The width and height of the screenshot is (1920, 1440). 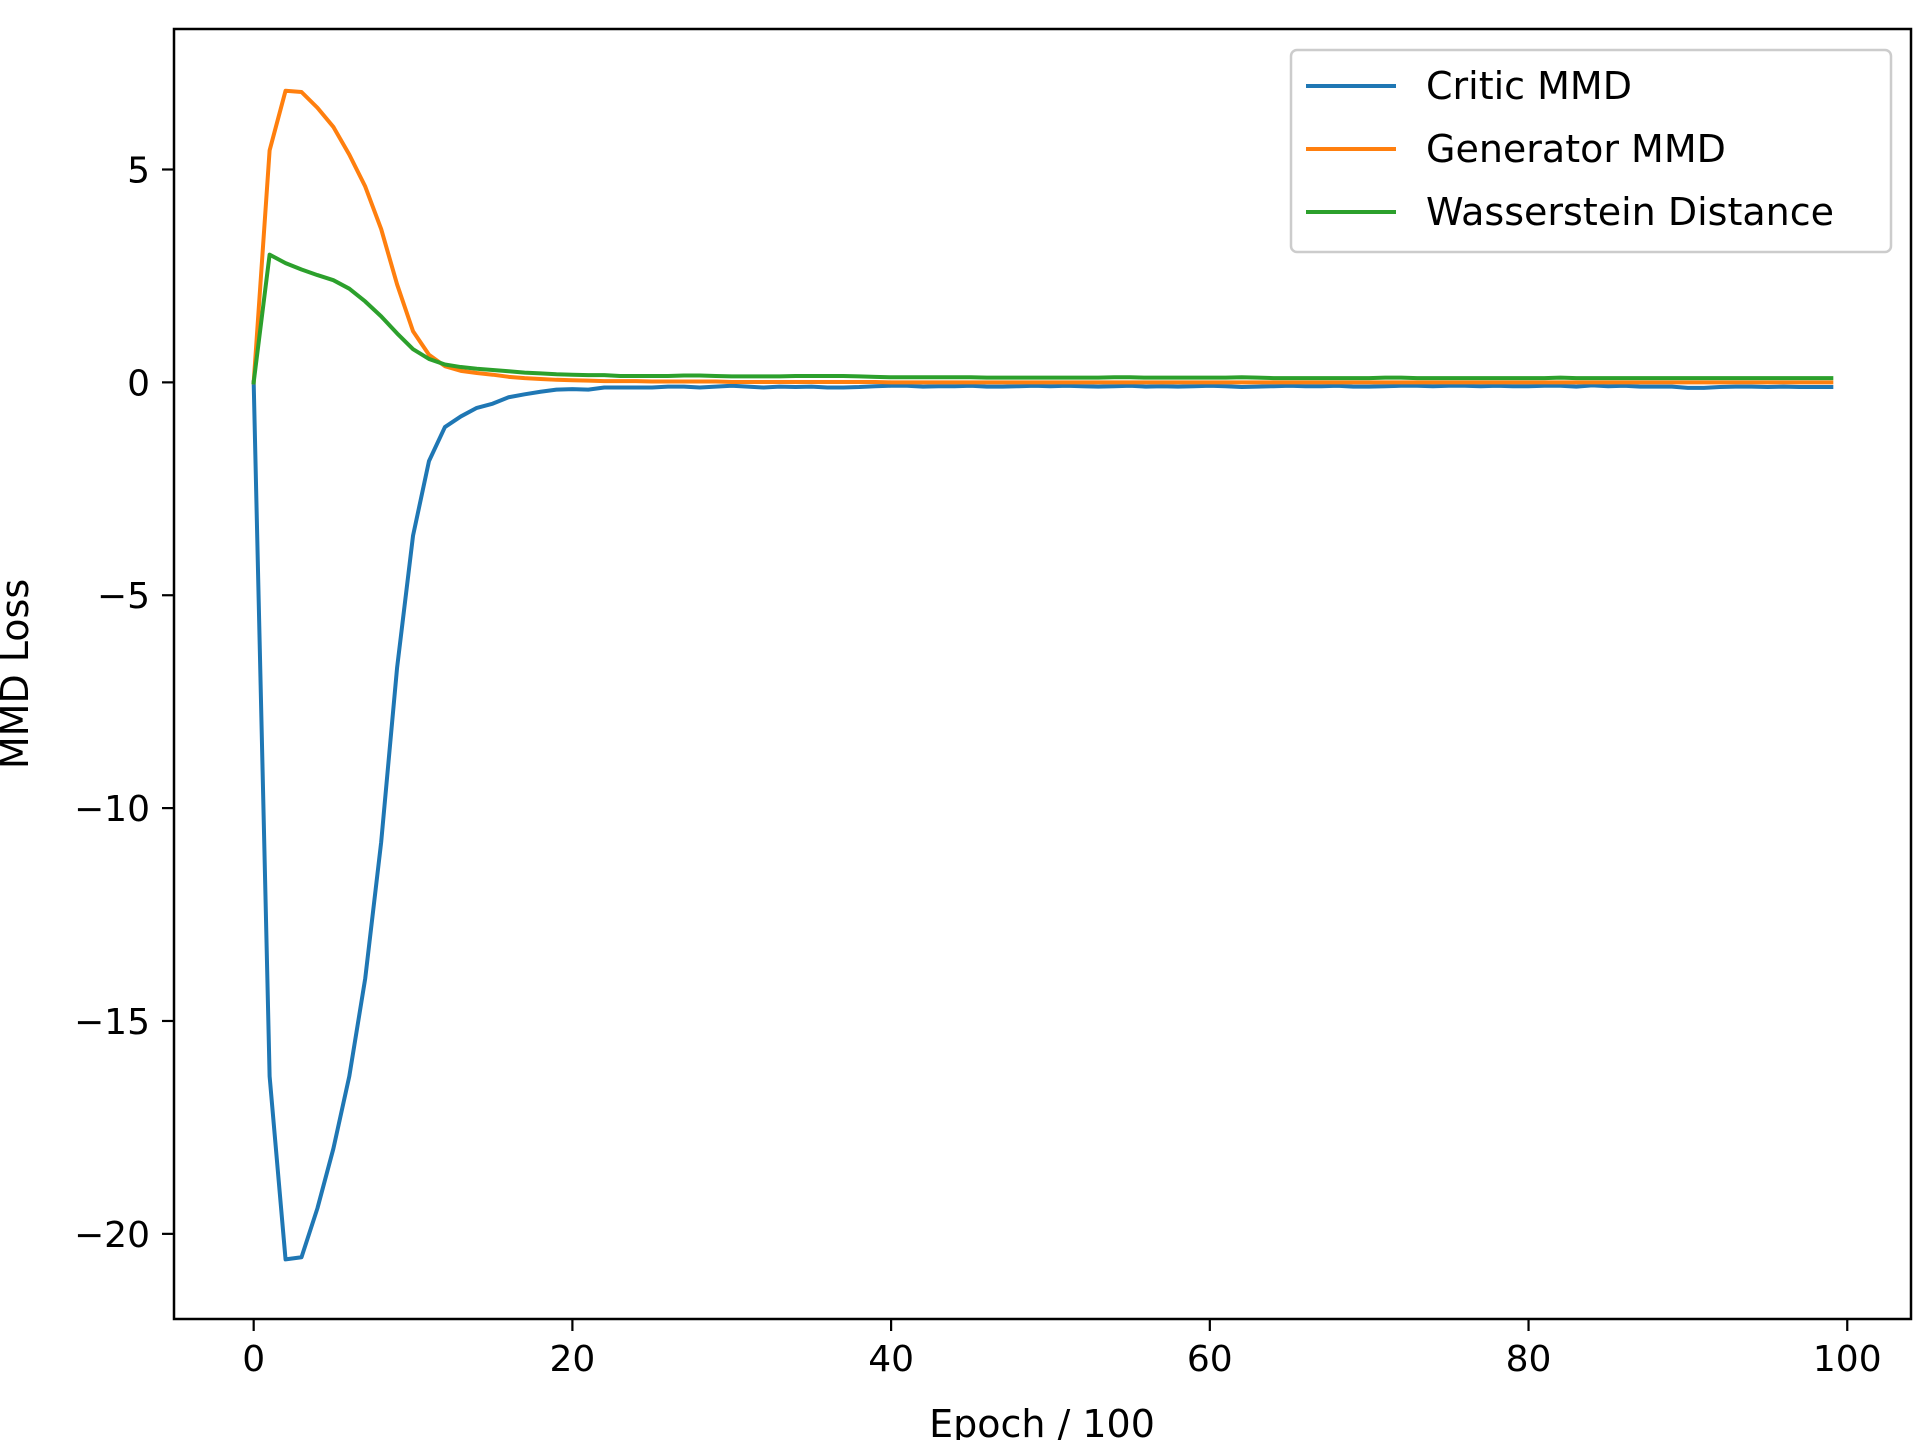 I want to click on y-axis-ticks: 5 0 −5 −10 −15 −20, so click(x=124, y=703).